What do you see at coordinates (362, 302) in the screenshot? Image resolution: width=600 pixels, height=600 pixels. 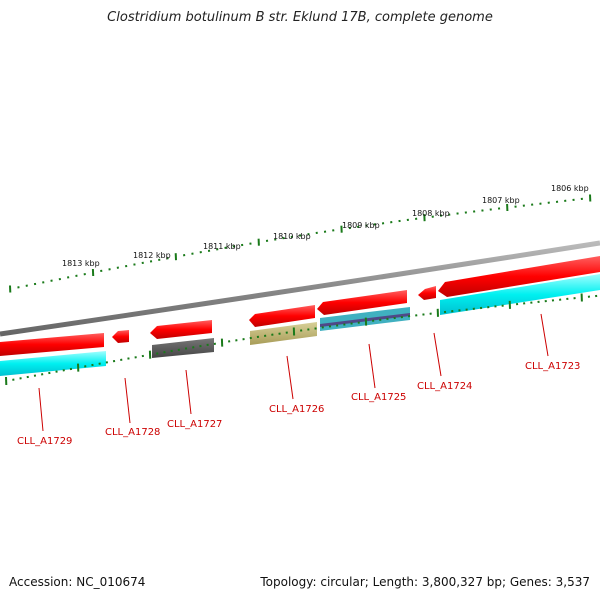 I see `gene-cll-a1725-arrow` at bounding box center [362, 302].